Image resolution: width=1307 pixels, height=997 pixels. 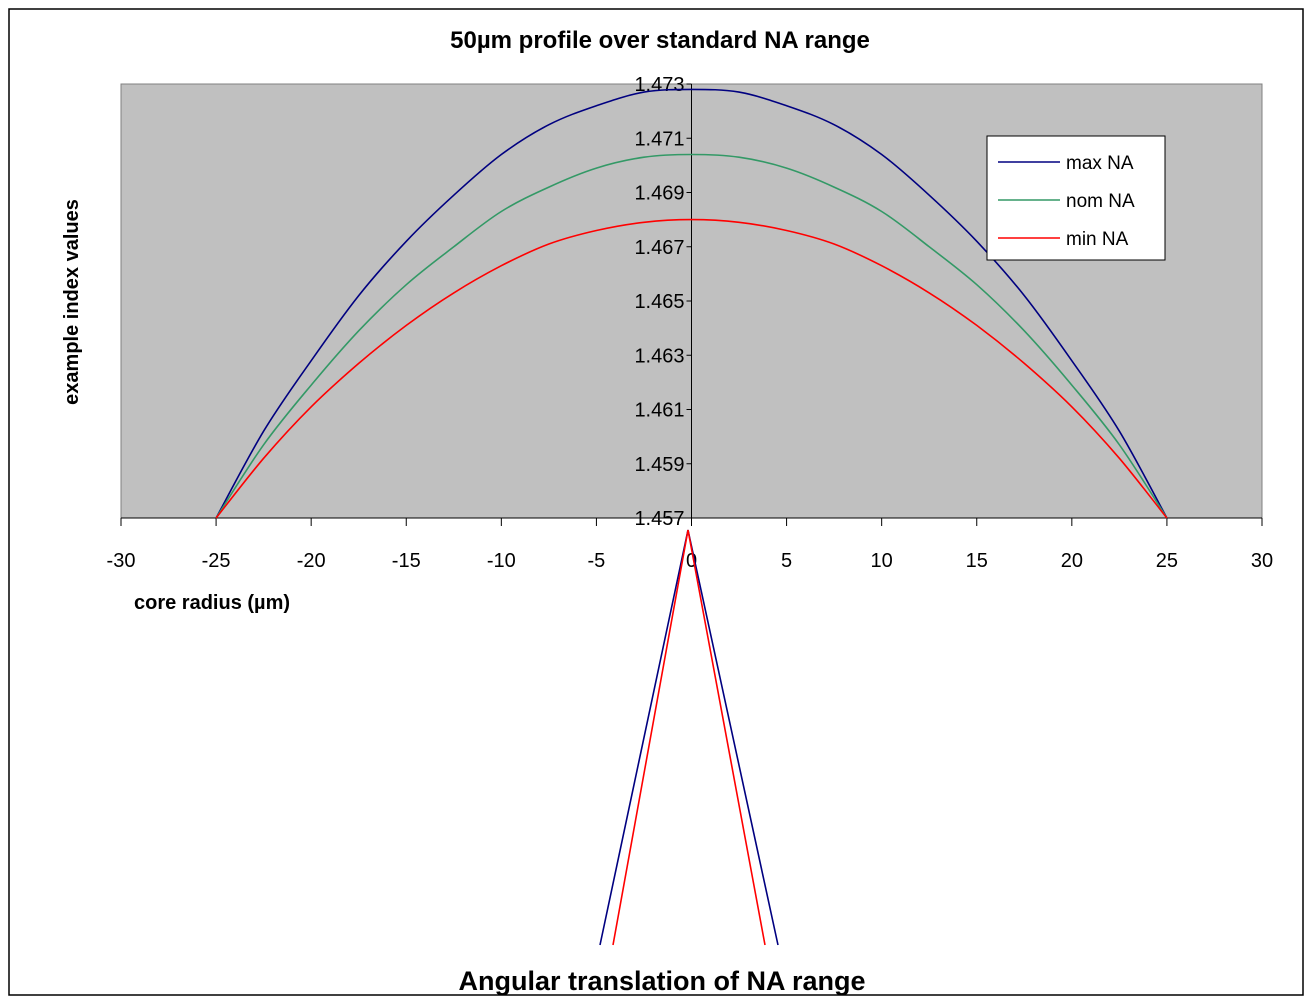 I want to click on legend: max NA nom NA min NA, so click(x=1076, y=198).